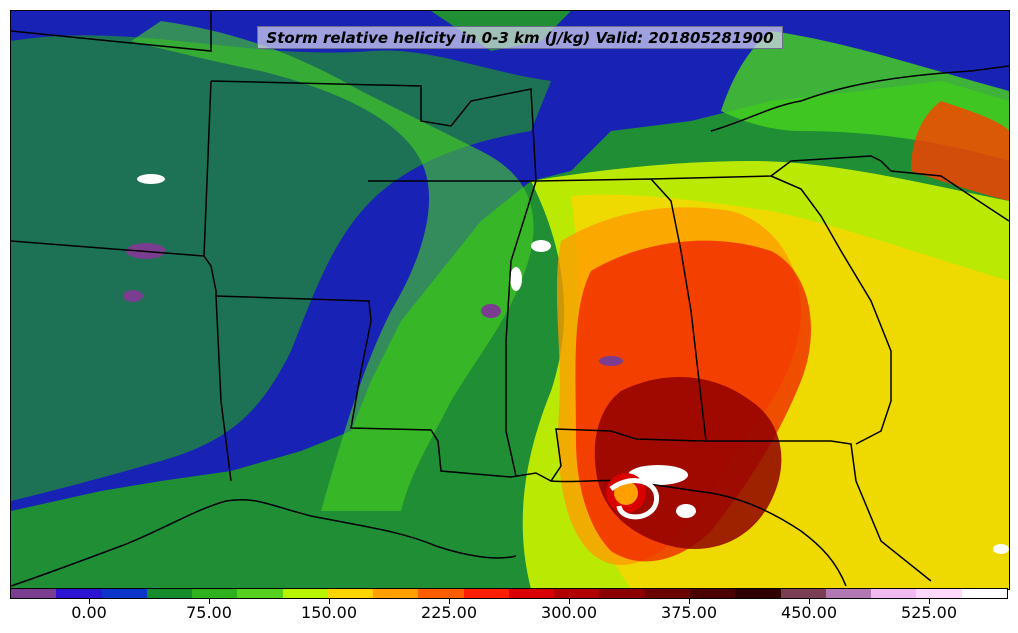  I want to click on colorbar-label-5: 375.00, so click(689, 612).